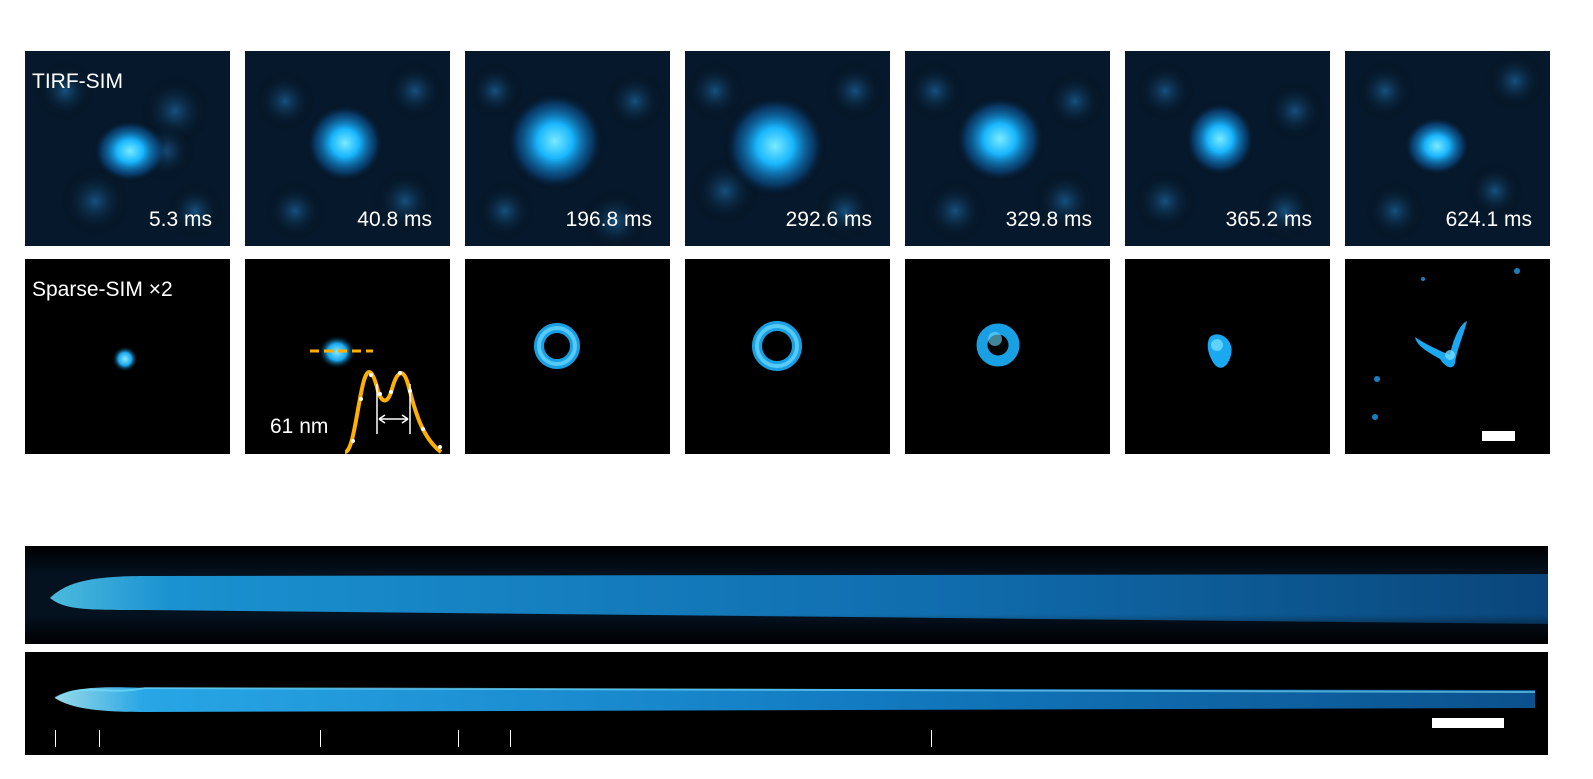 The width and height of the screenshot is (1593, 779). What do you see at coordinates (1488, 219) in the screenshot?
I see `timepoint-label: 624.1 ms` at bounding box center [1488, 219].